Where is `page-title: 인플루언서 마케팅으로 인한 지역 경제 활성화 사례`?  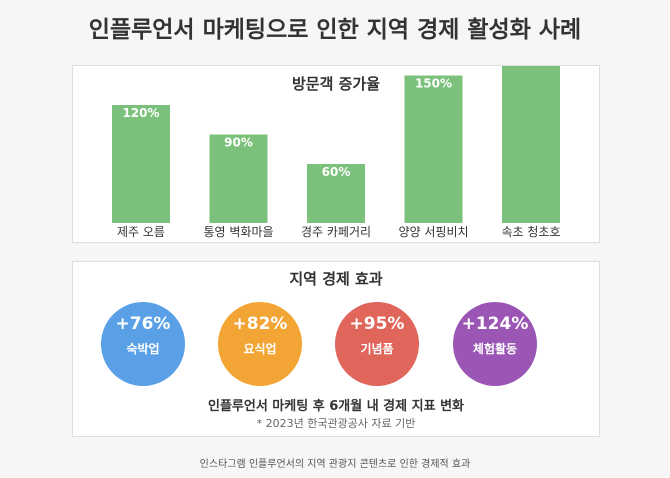
page-title: 인플루언서 마케팅으로 인한 지역 경제 활성화 사례 is located at coordinates (335, 30).